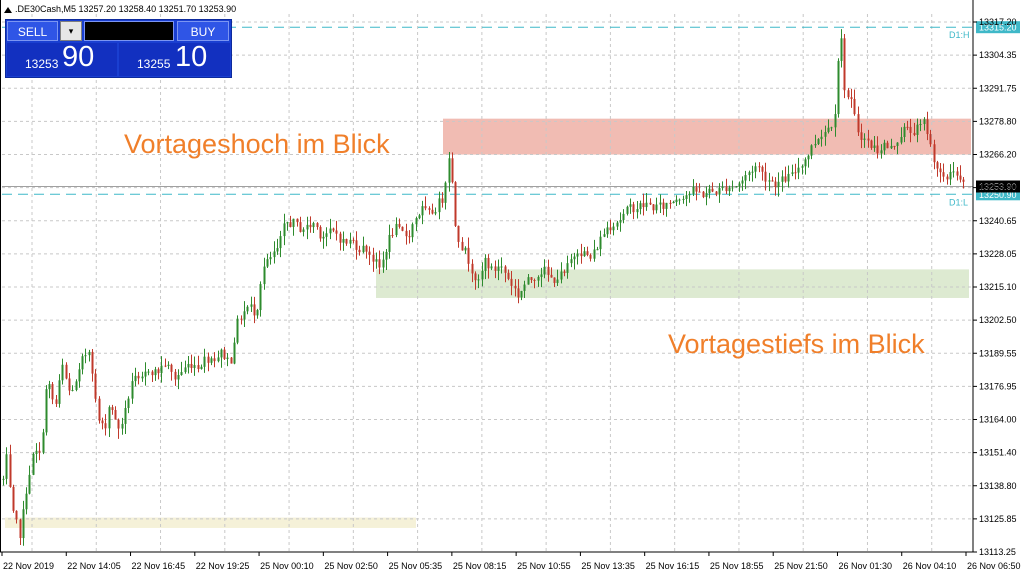 The image size is (1024, 581). Describe the element at coordinates (203, 31) in the screenshot. I see `buy-button: BUY` at that location.